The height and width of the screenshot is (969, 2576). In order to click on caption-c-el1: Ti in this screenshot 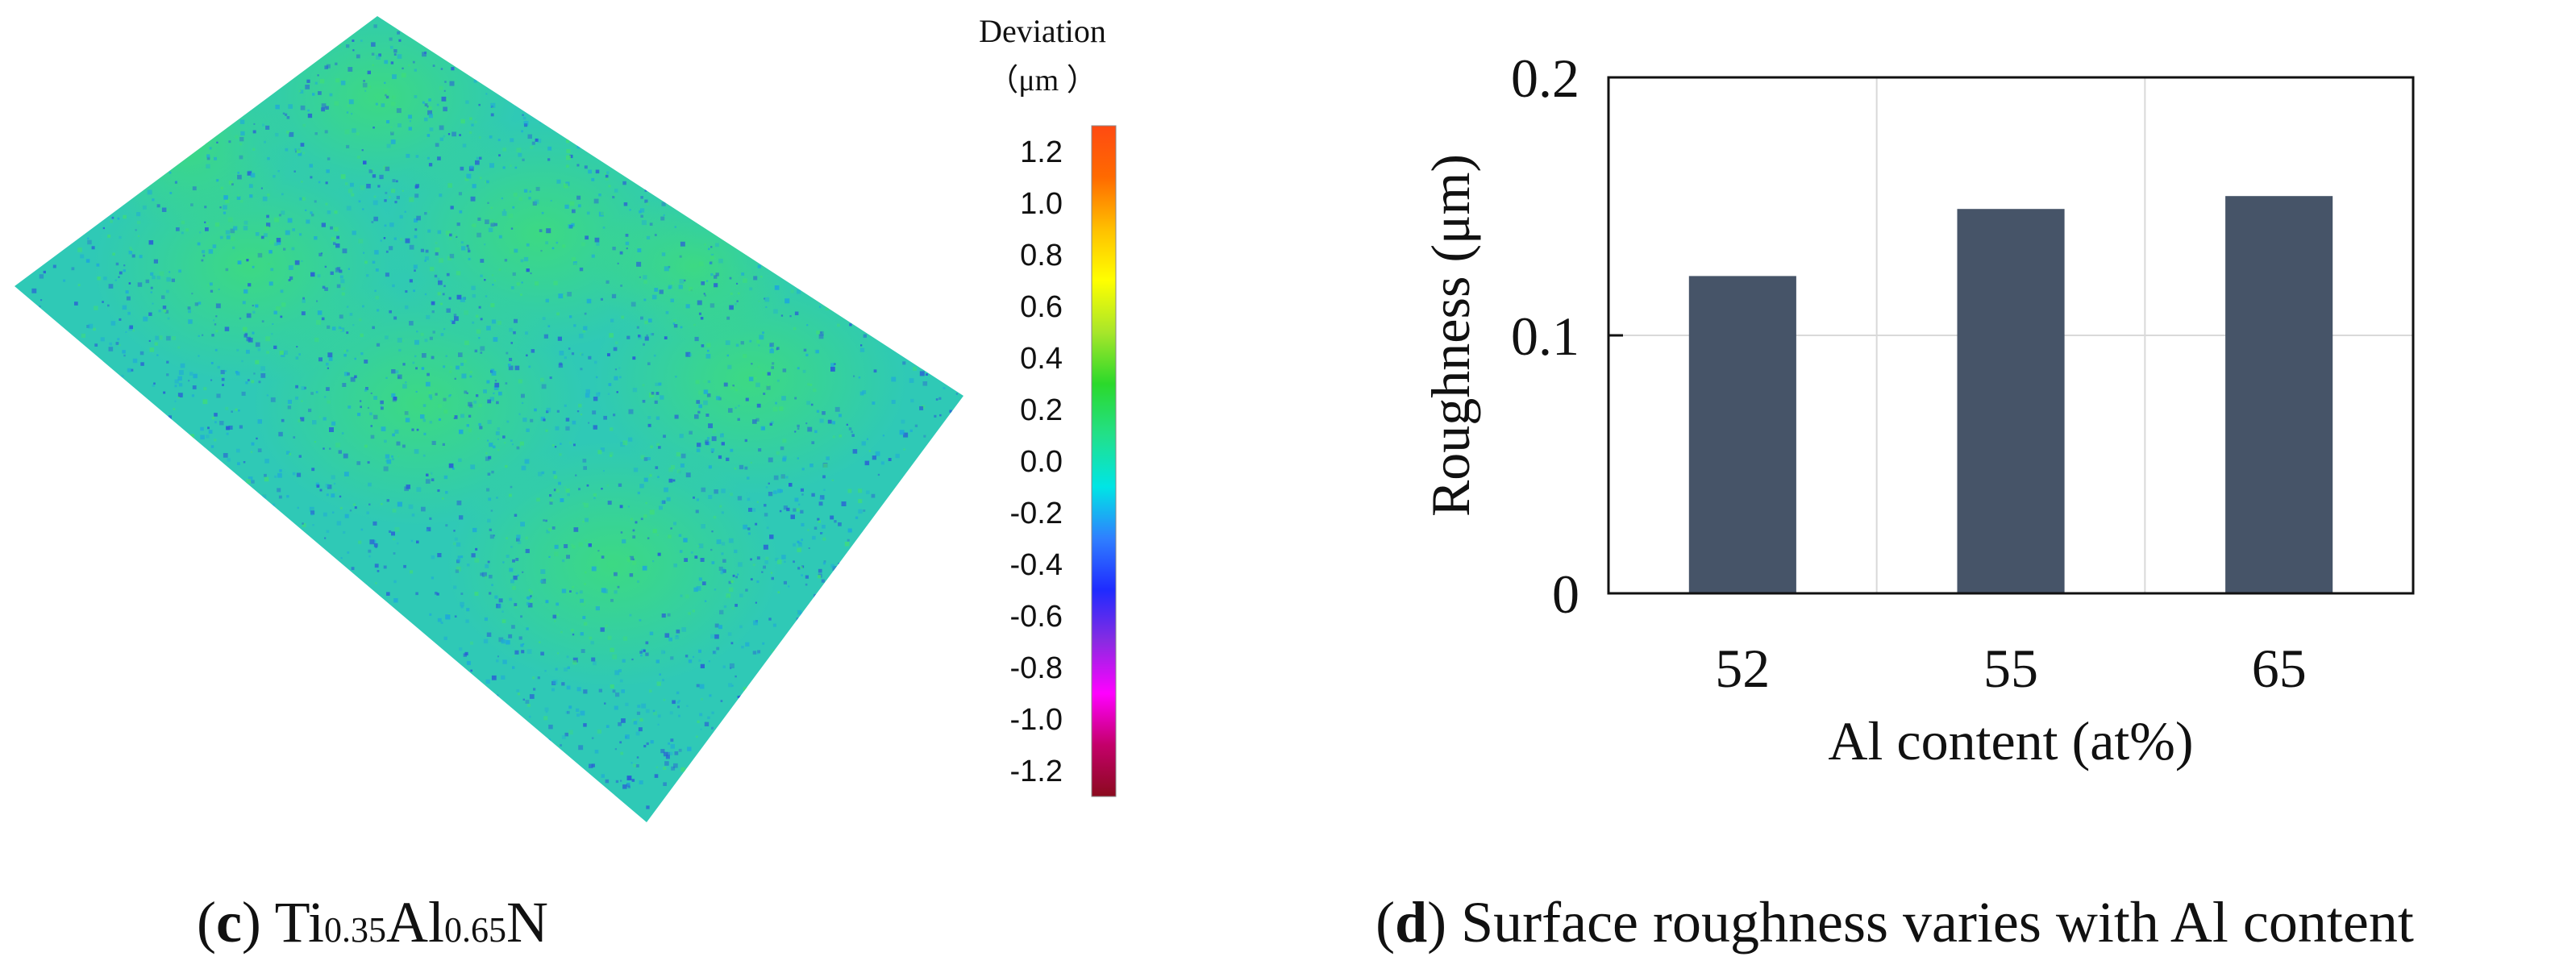, I will do `click(299, 922)`.